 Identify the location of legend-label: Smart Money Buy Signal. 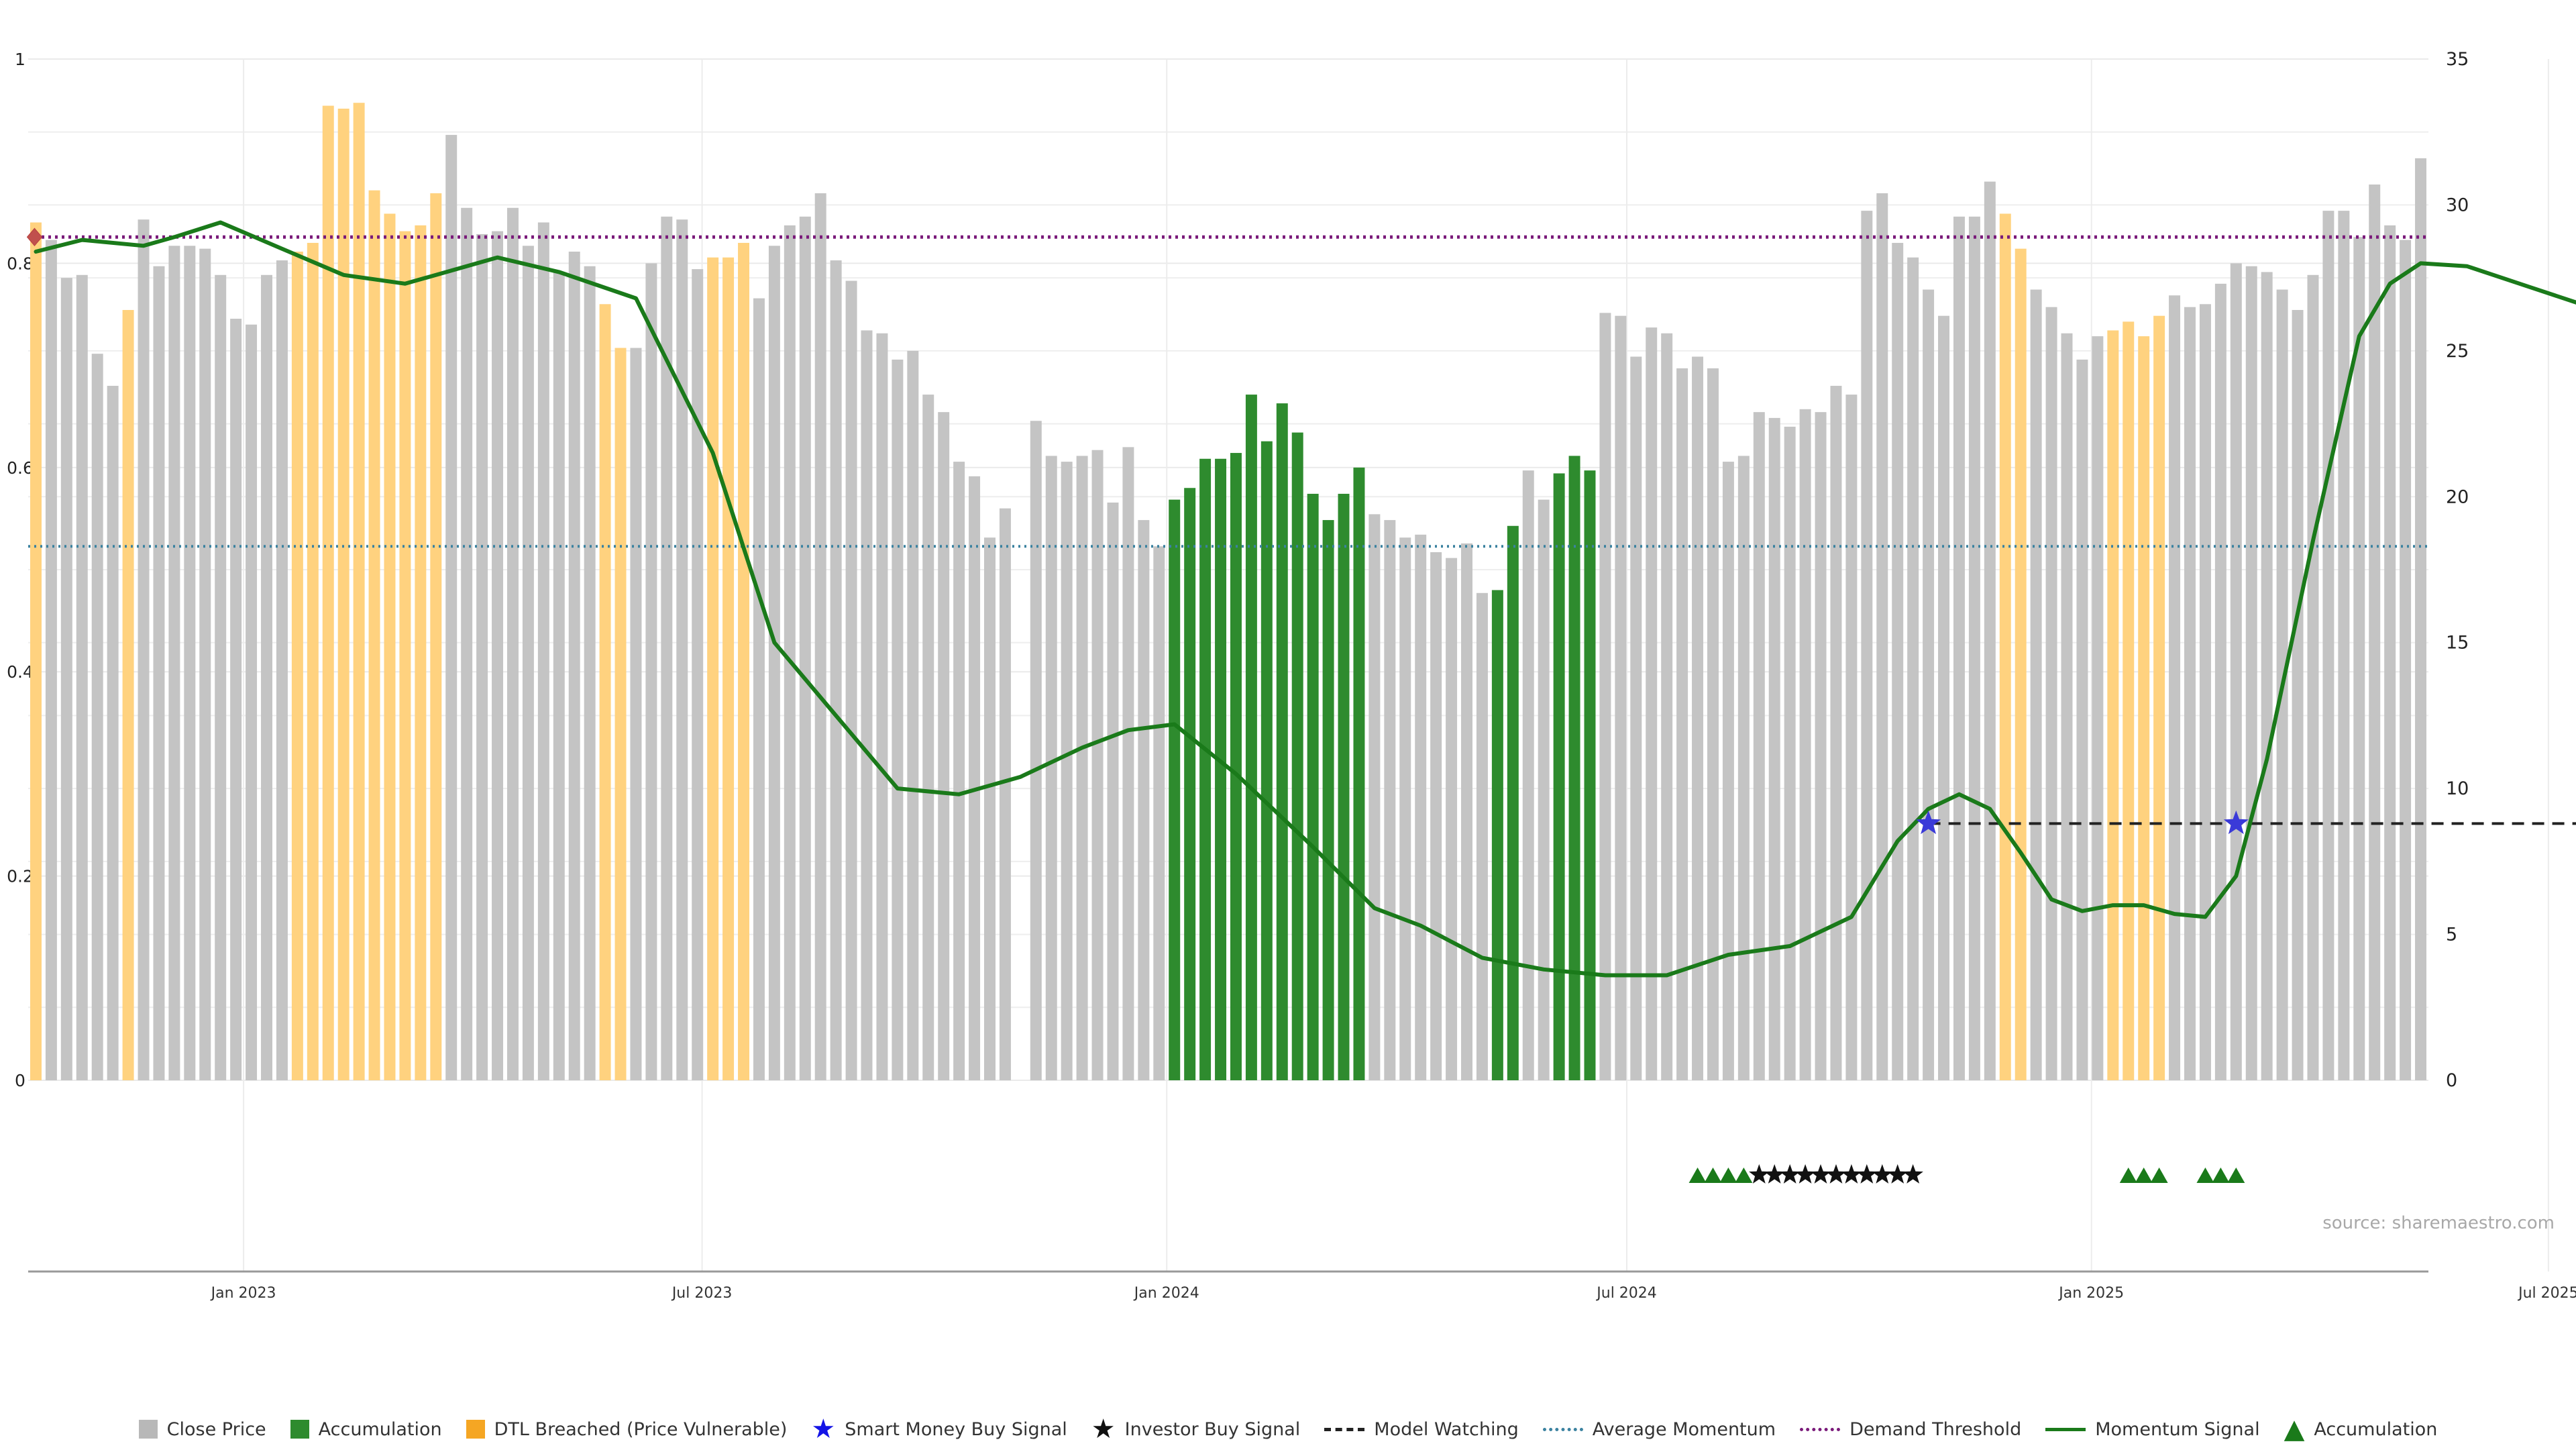
(956, 1430).